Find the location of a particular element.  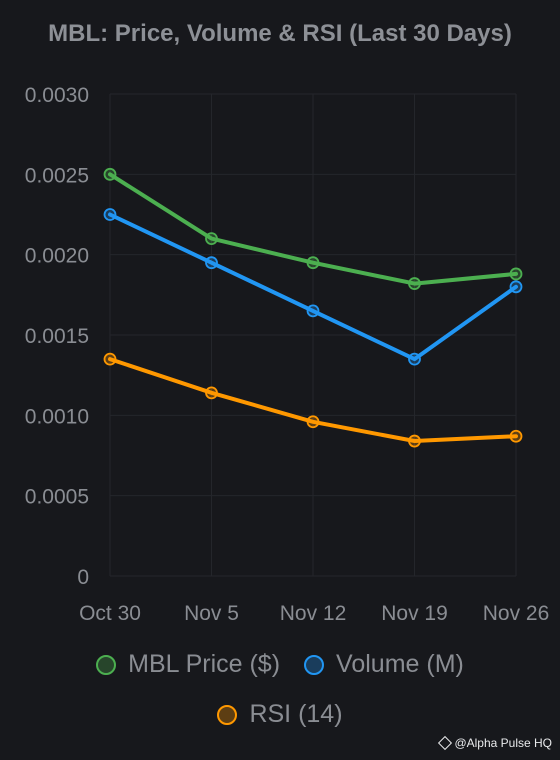

x-tick-label: Oct 30 is located at coordinates (110, 613).